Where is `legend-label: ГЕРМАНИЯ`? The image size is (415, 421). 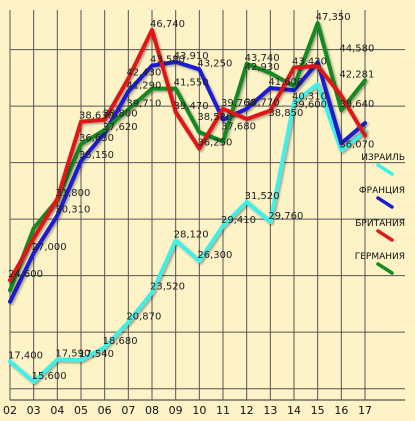 legend-label: ГЕРМАНИЯ is located at coordinates (380, 257).